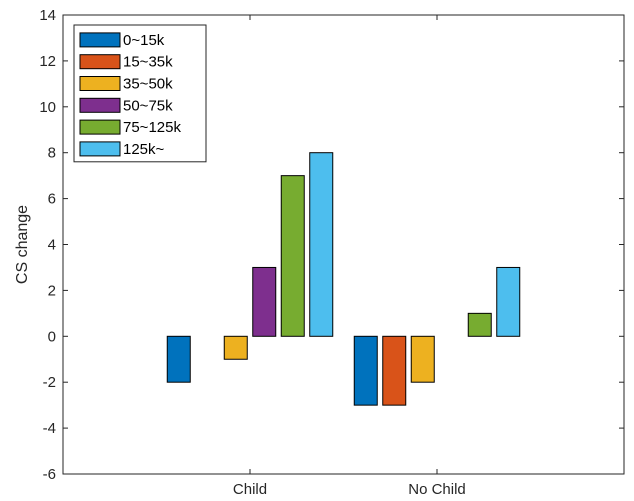 The height and width of the screenshot is (501, 634). I want to click on y-tick-label: 14, so click(47, 15).